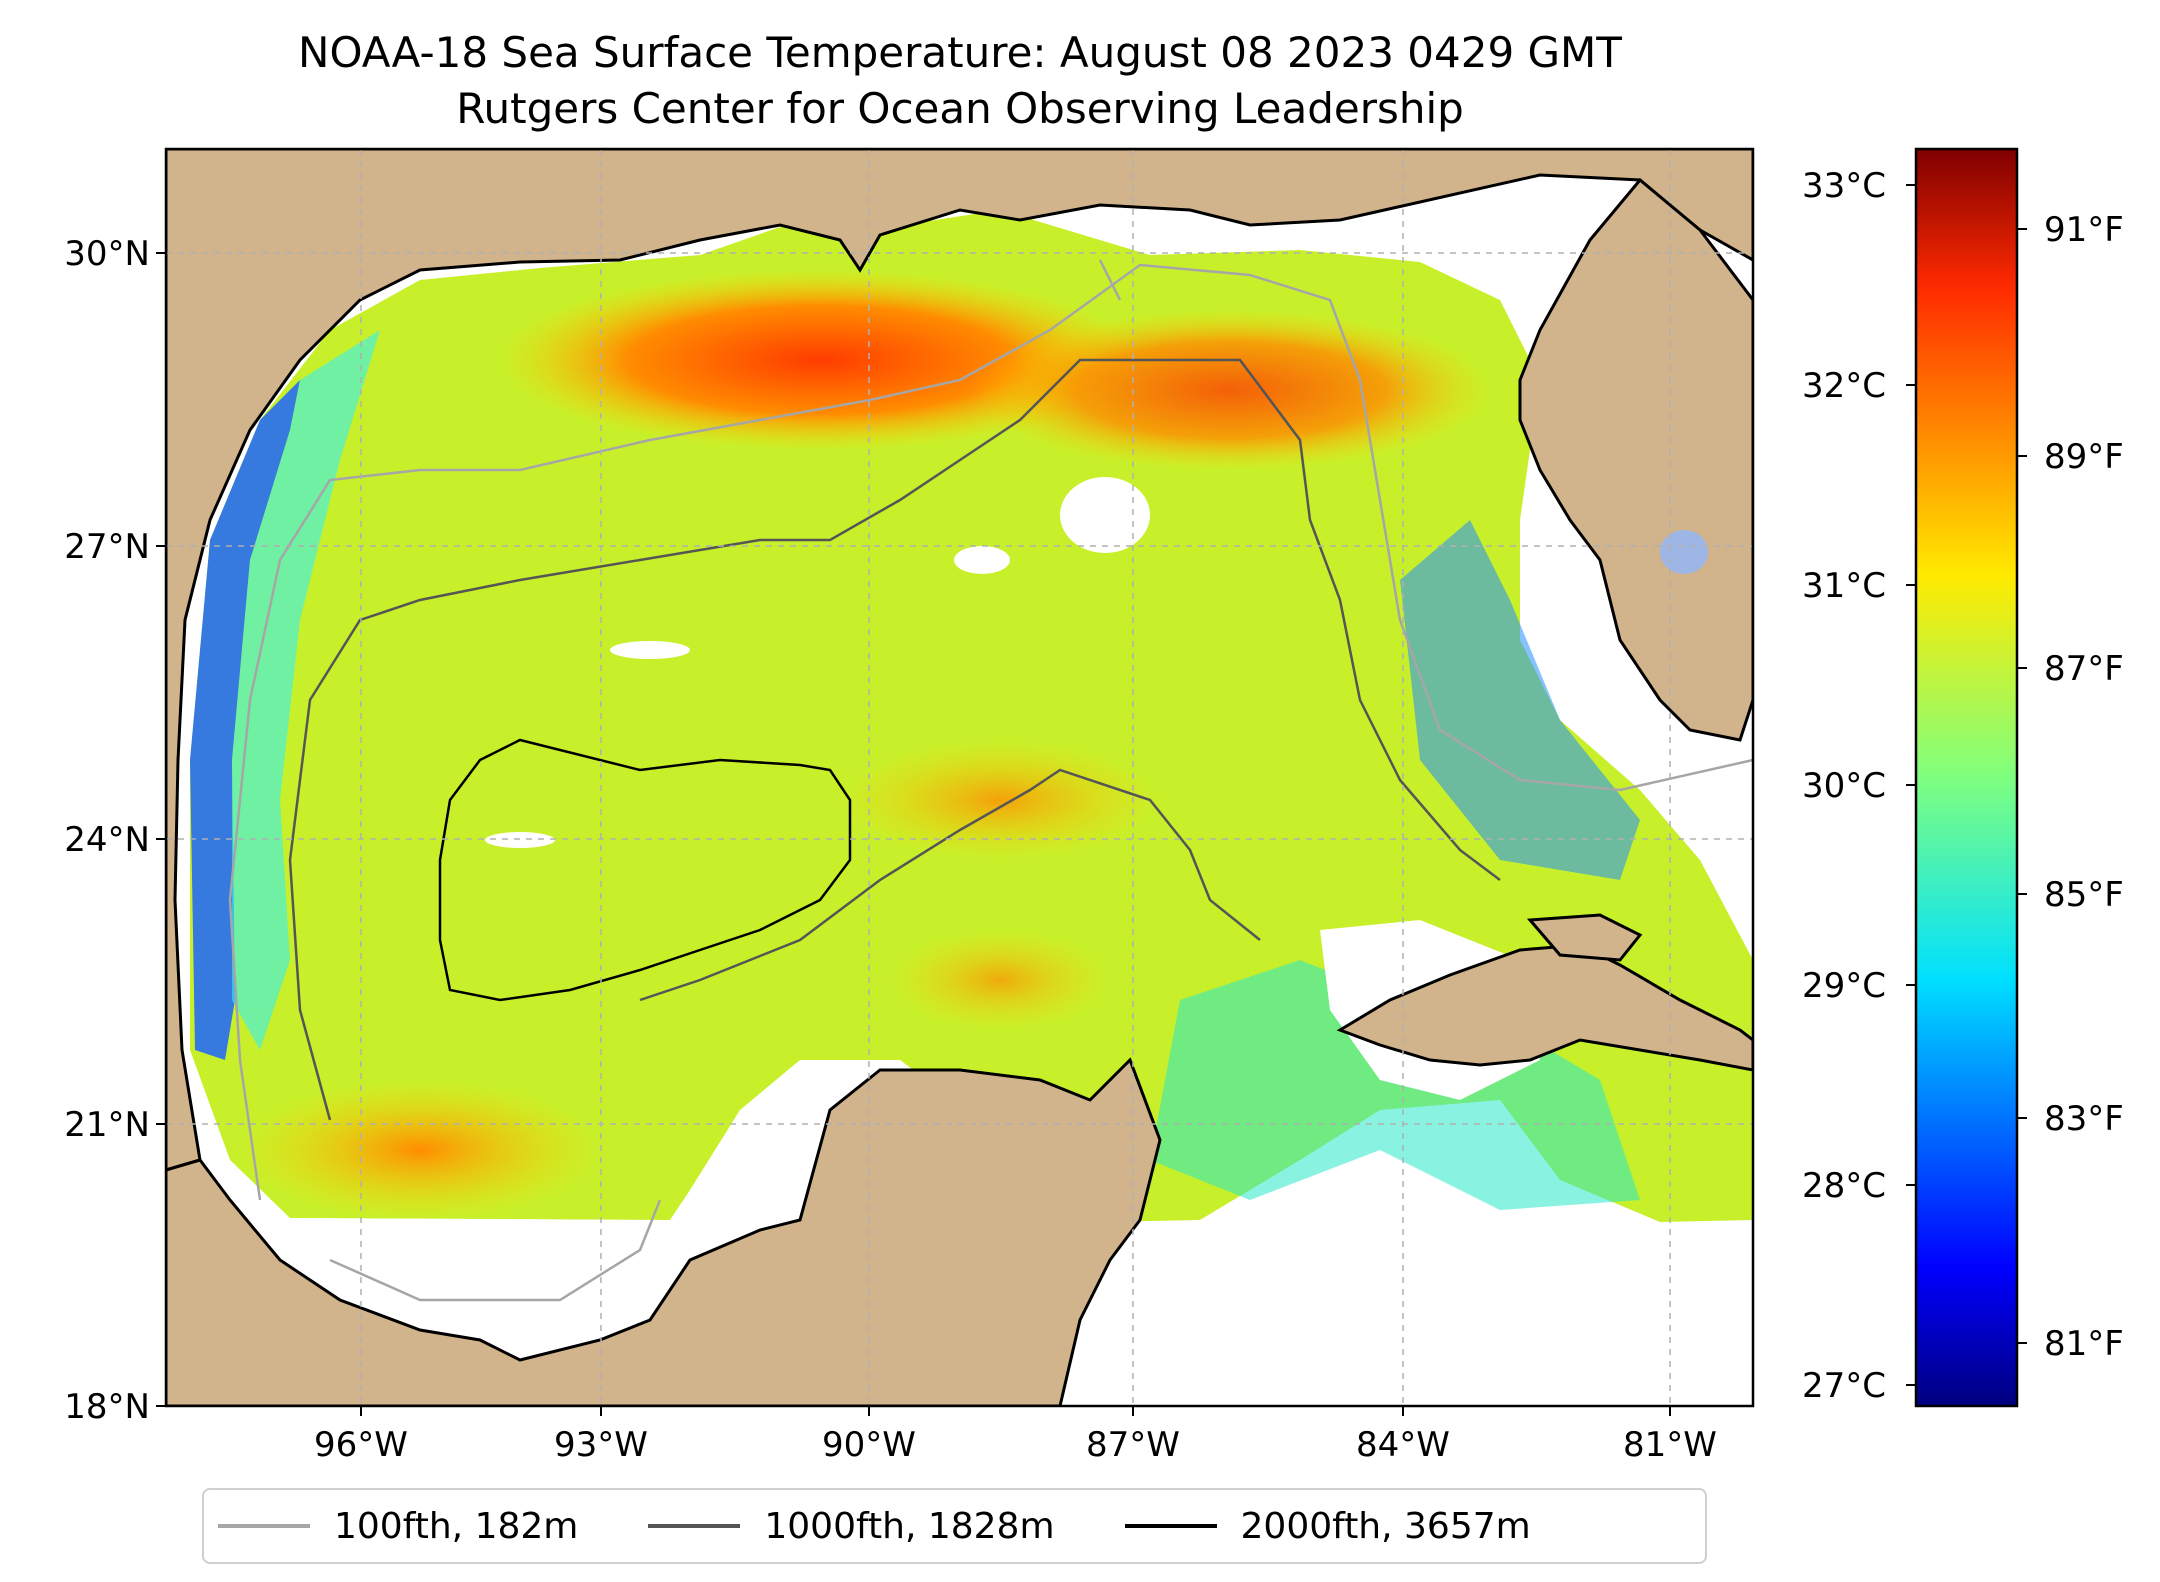  What do you see at coordinates (1844, 186) in the screenshot?
I see `celsius-label: 33°C` at bounding box center [1844, 186].